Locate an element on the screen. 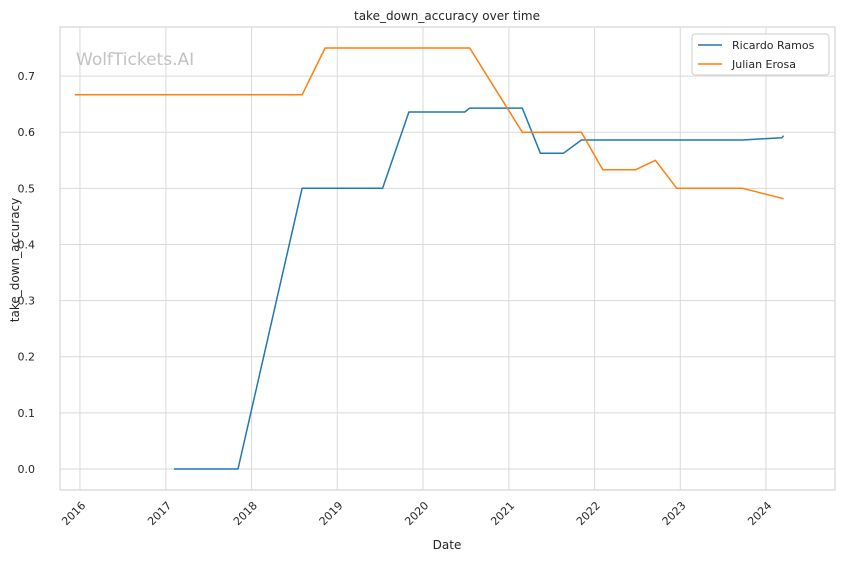 The height and width of the screenshot is (561, 844). y-tick-label: 0.2 is located at coordinates (27, 357).